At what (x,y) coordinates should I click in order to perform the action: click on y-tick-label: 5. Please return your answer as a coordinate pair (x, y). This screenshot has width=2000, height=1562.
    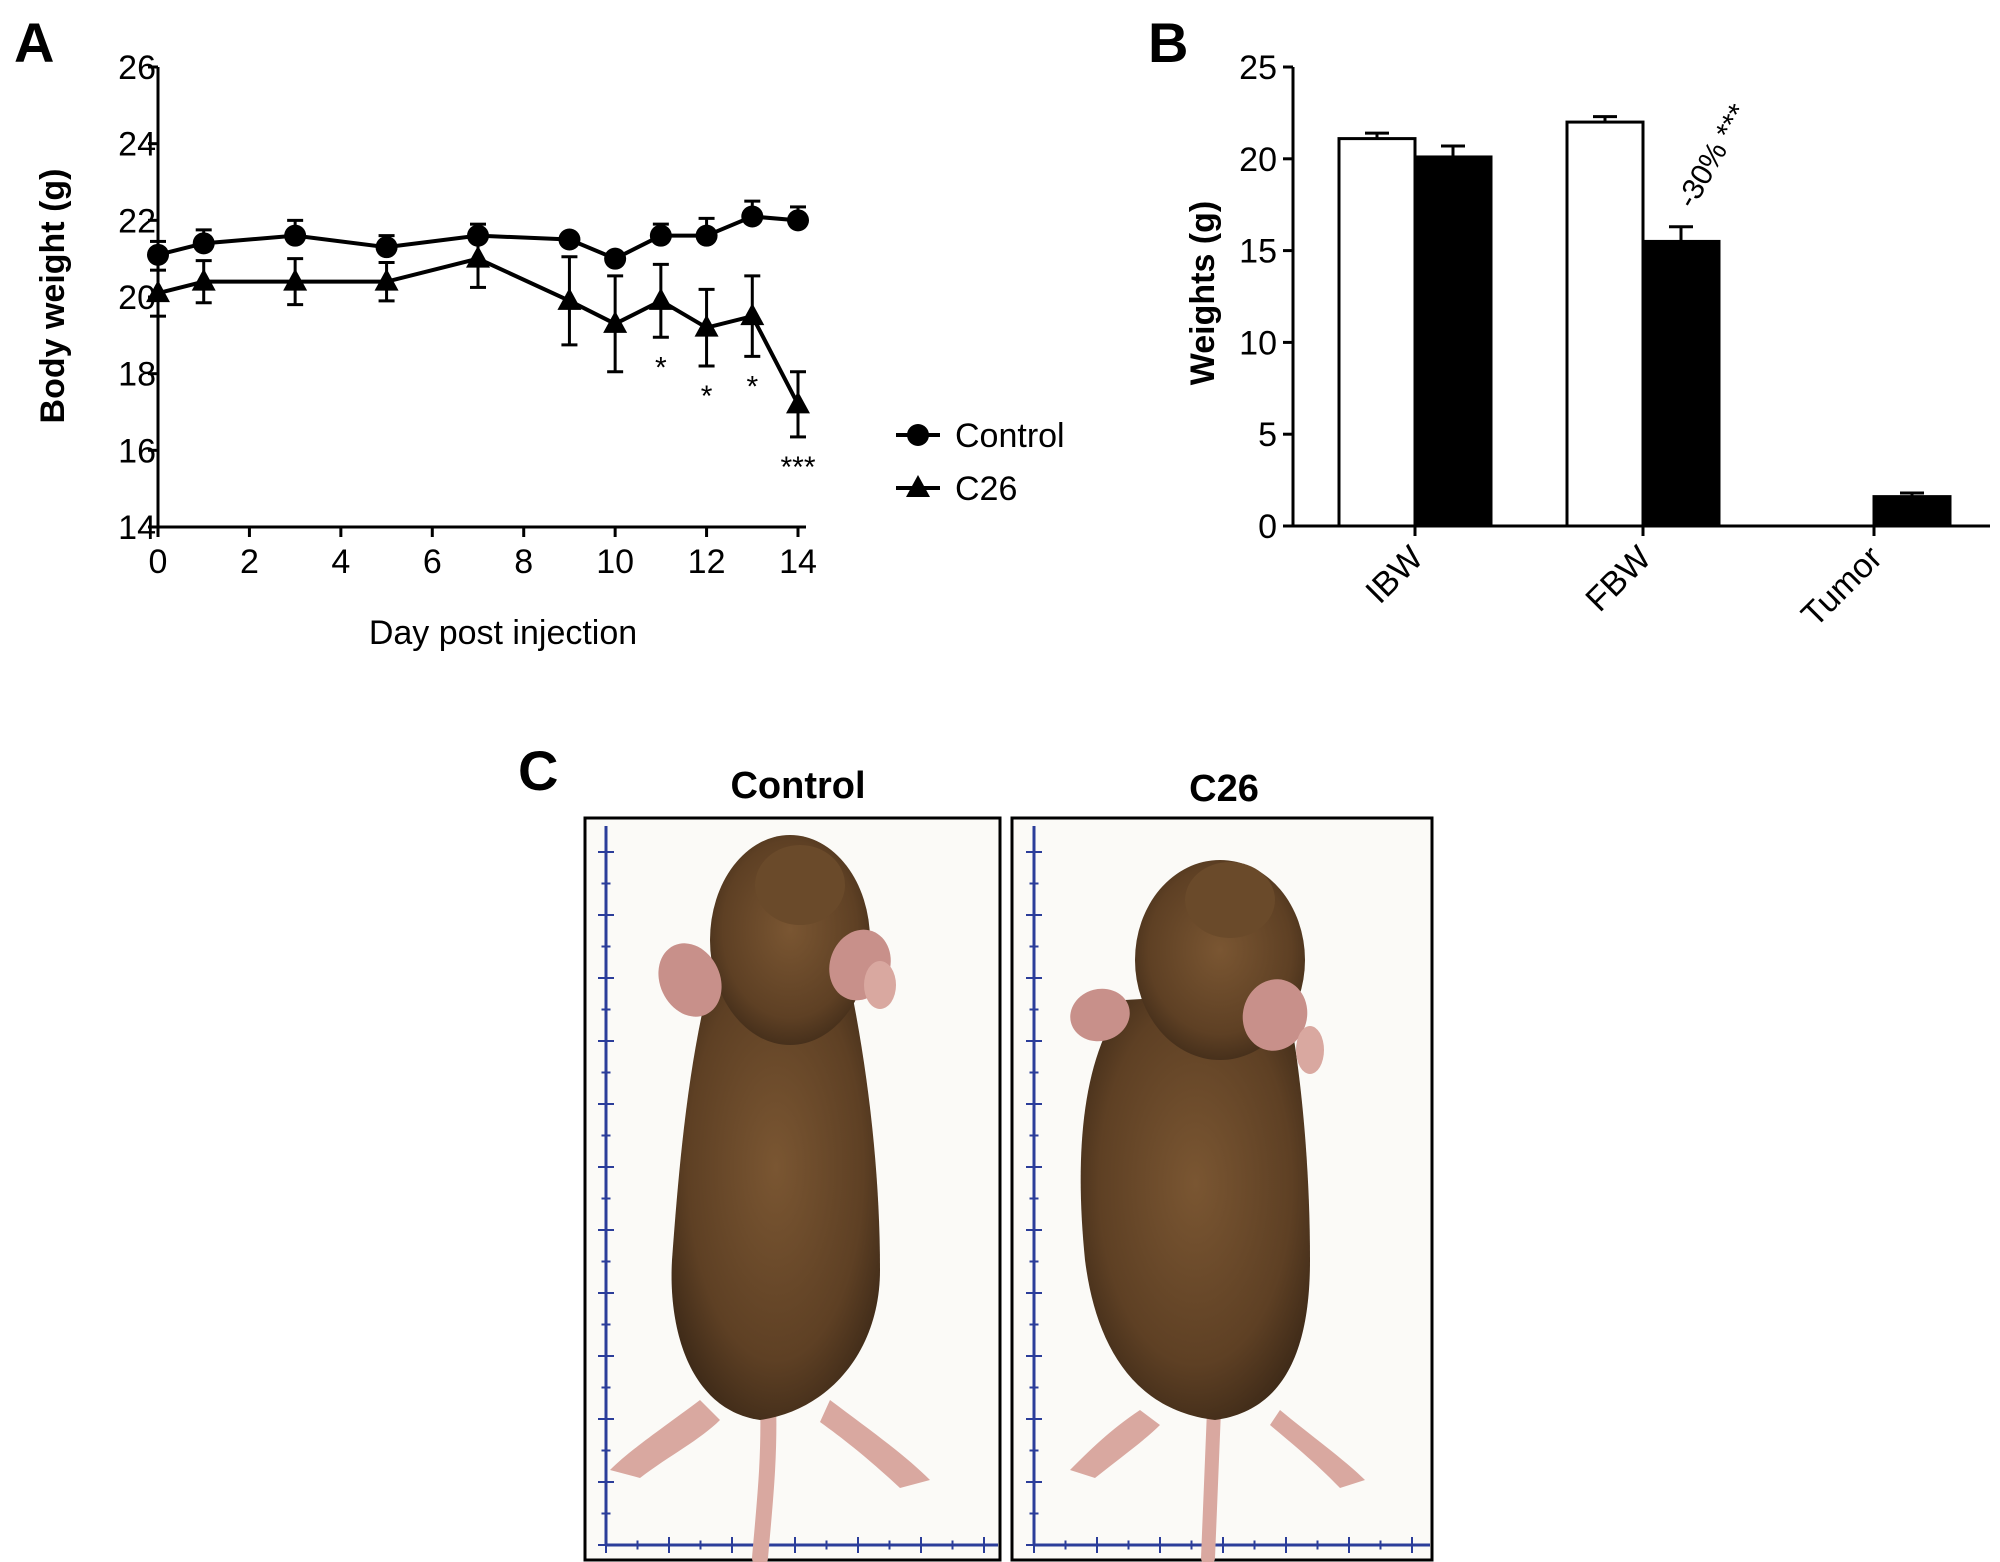
    Looking at the image, I should click on (1267, 435).